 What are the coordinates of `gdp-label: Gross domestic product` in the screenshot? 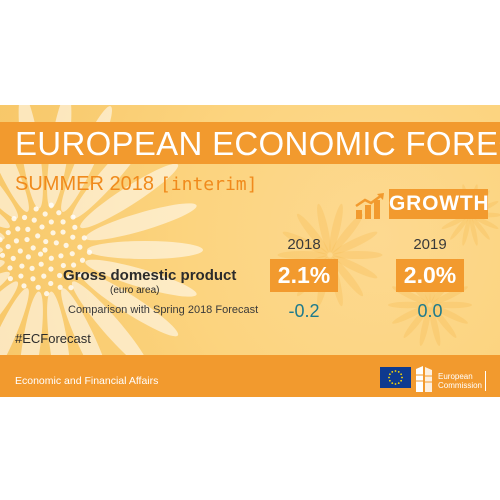 It's located at (150, 275).